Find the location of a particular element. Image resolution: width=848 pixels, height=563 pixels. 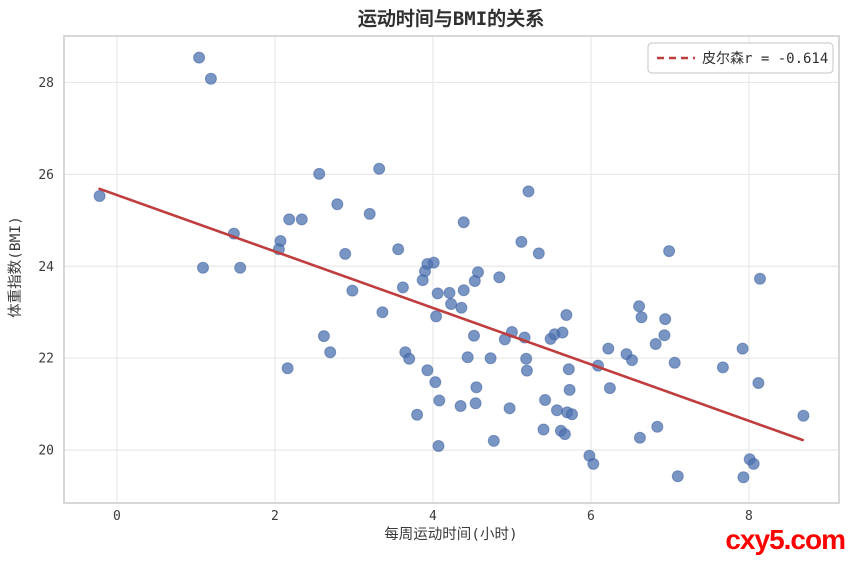

x-tick-label: 6 is located at coordinates (591, 516).